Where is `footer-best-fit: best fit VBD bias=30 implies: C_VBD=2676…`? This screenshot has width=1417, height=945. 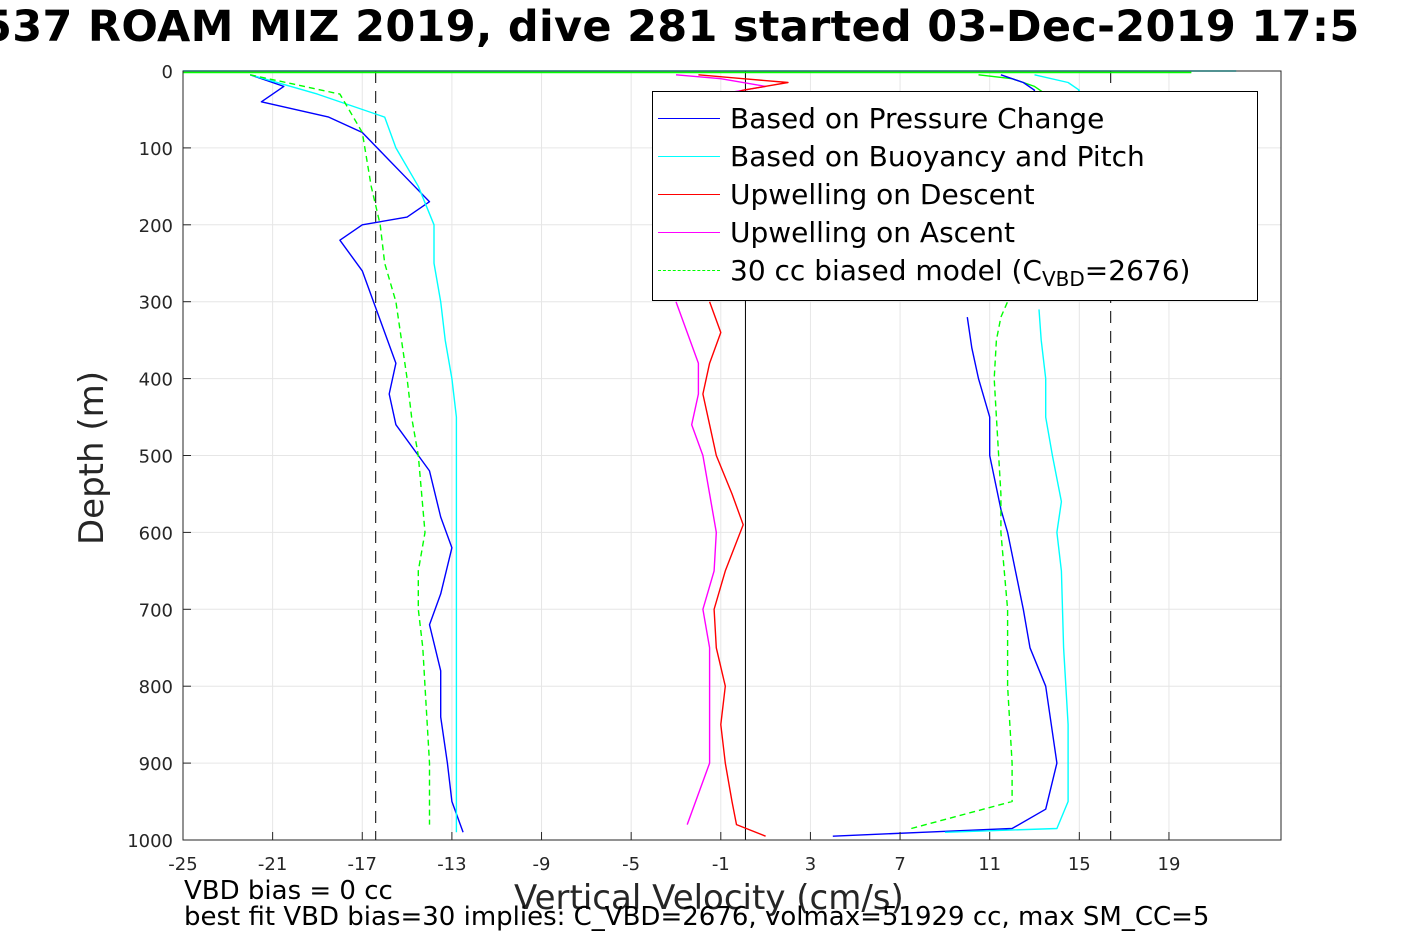 footer-best-fit: best fit VBD bias=30 implies: C_VBD=2676… is located at coordinates (697, 917).